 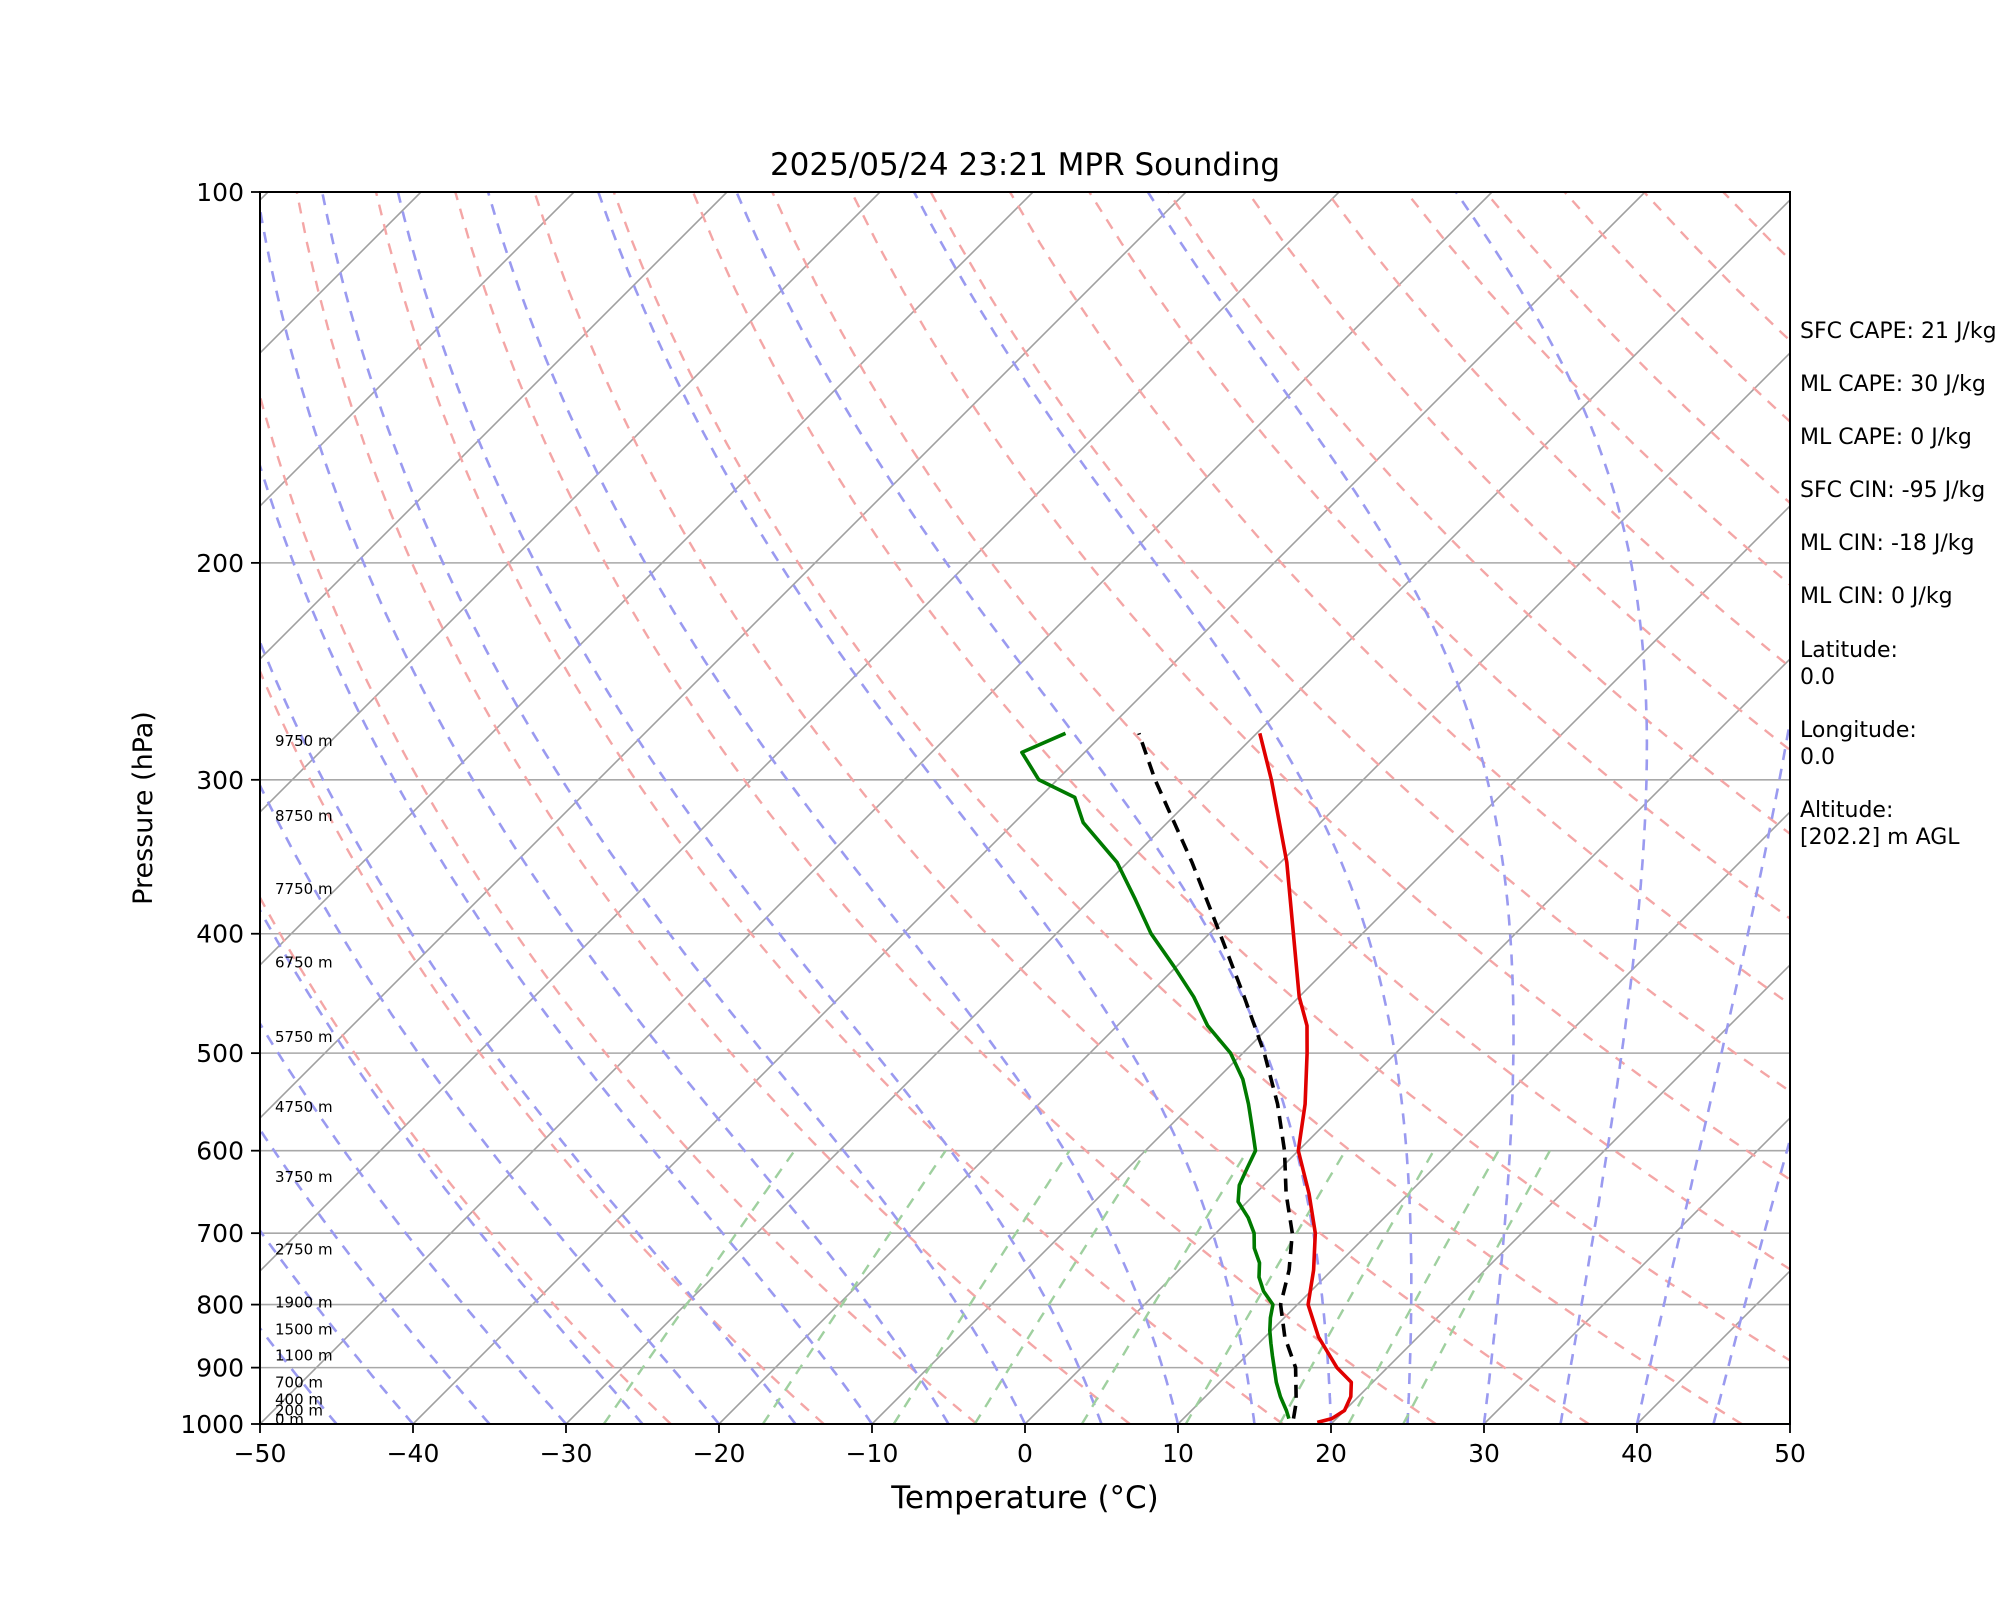 What do you see at coordinates (260, 1453) in the screenshot?
I see `x-tick-label: −50` at bounding box center [260, 1453].